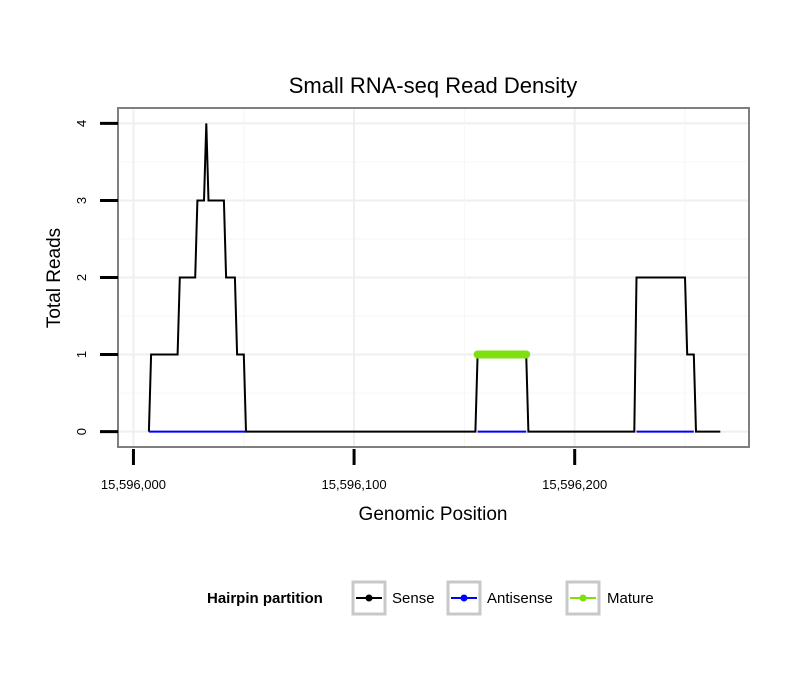 This screenshot has width=810, height=690. I want to click on y-tick-label: 0, so click(81, 431).